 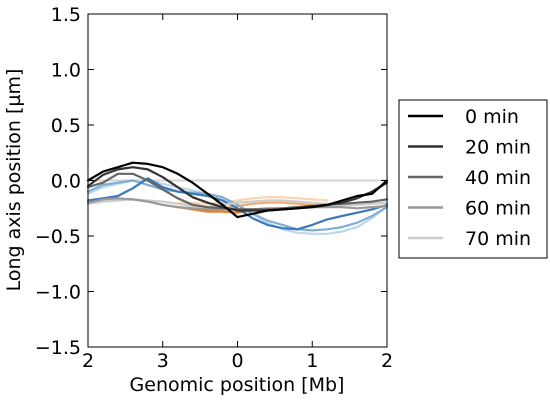 I want to click on x-tick-label-3: 1, so click(x=312, y=361).